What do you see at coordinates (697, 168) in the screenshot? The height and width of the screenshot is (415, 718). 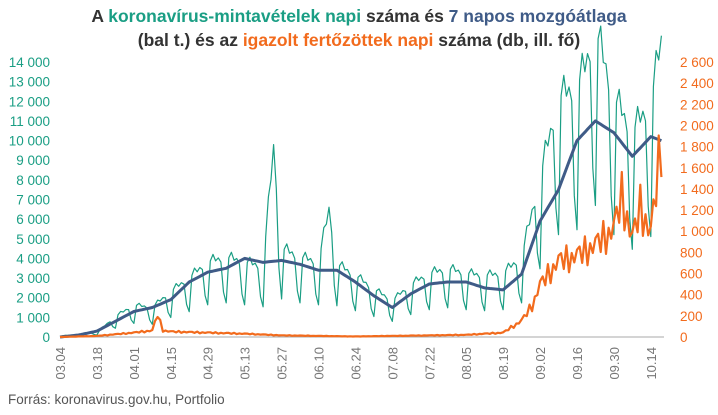 I see `right-y-tick-label: 1 600` at bounding box center [697, 168].